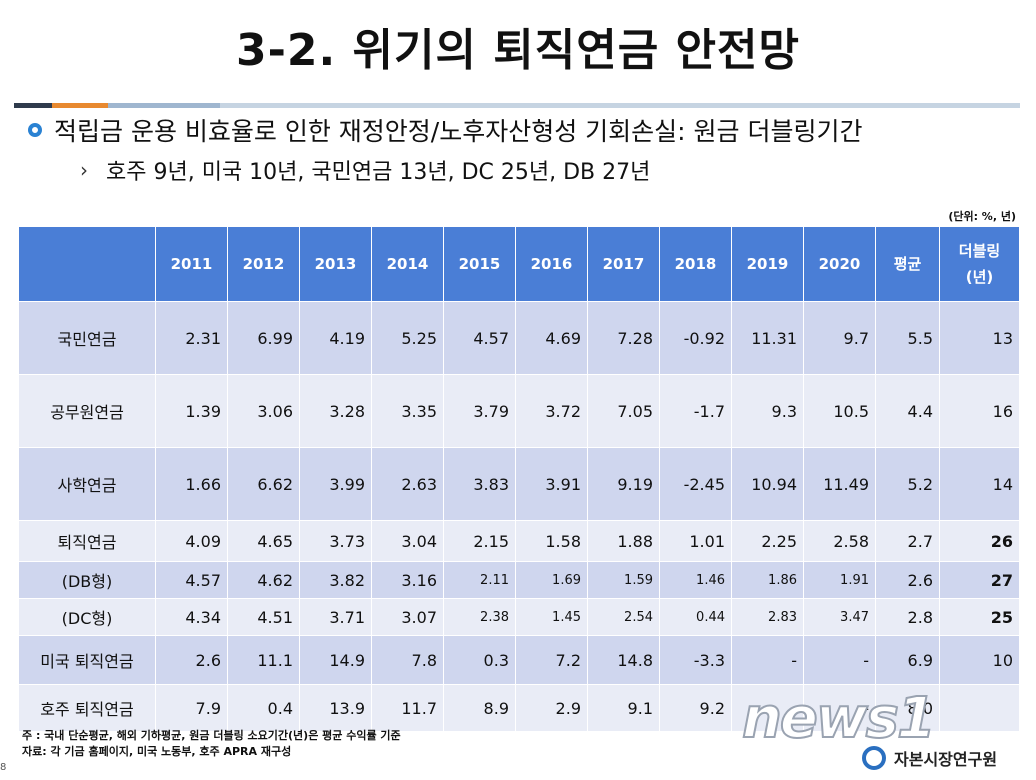 The image size is (1036, 780). Describe the element at coordinates (551, 484) in the screenshot. I see `table-cell: 3.91` at that location.